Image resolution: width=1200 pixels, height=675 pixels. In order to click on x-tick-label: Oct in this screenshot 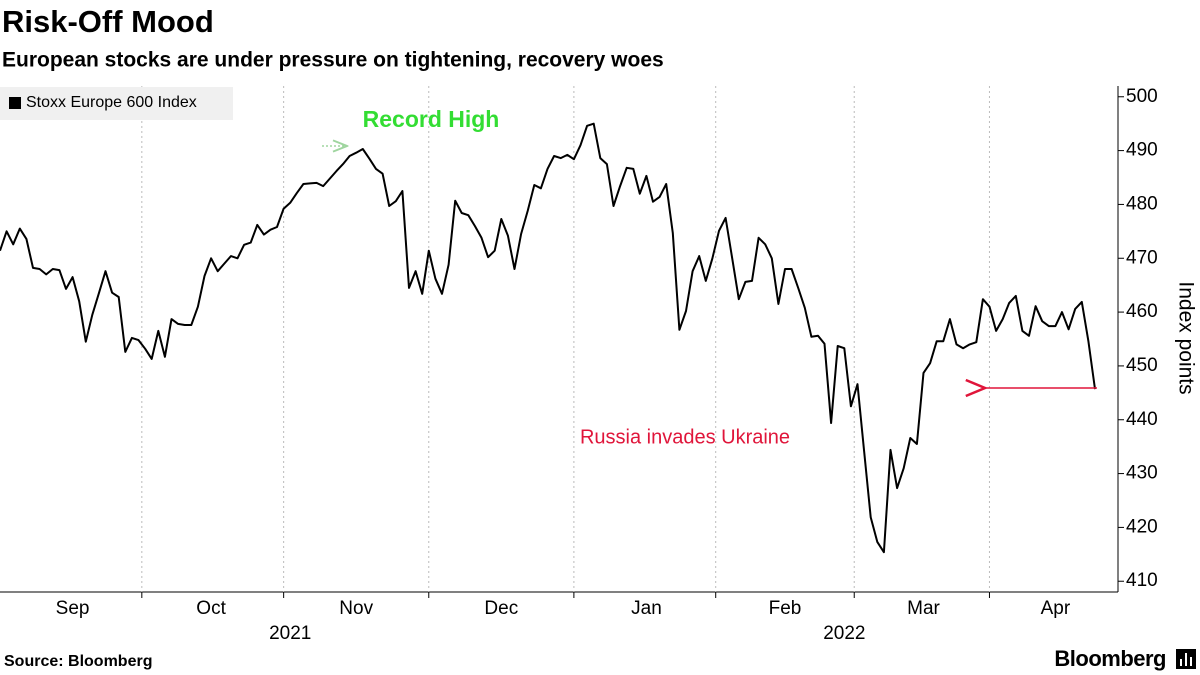, I will do `click(211, 608)`.